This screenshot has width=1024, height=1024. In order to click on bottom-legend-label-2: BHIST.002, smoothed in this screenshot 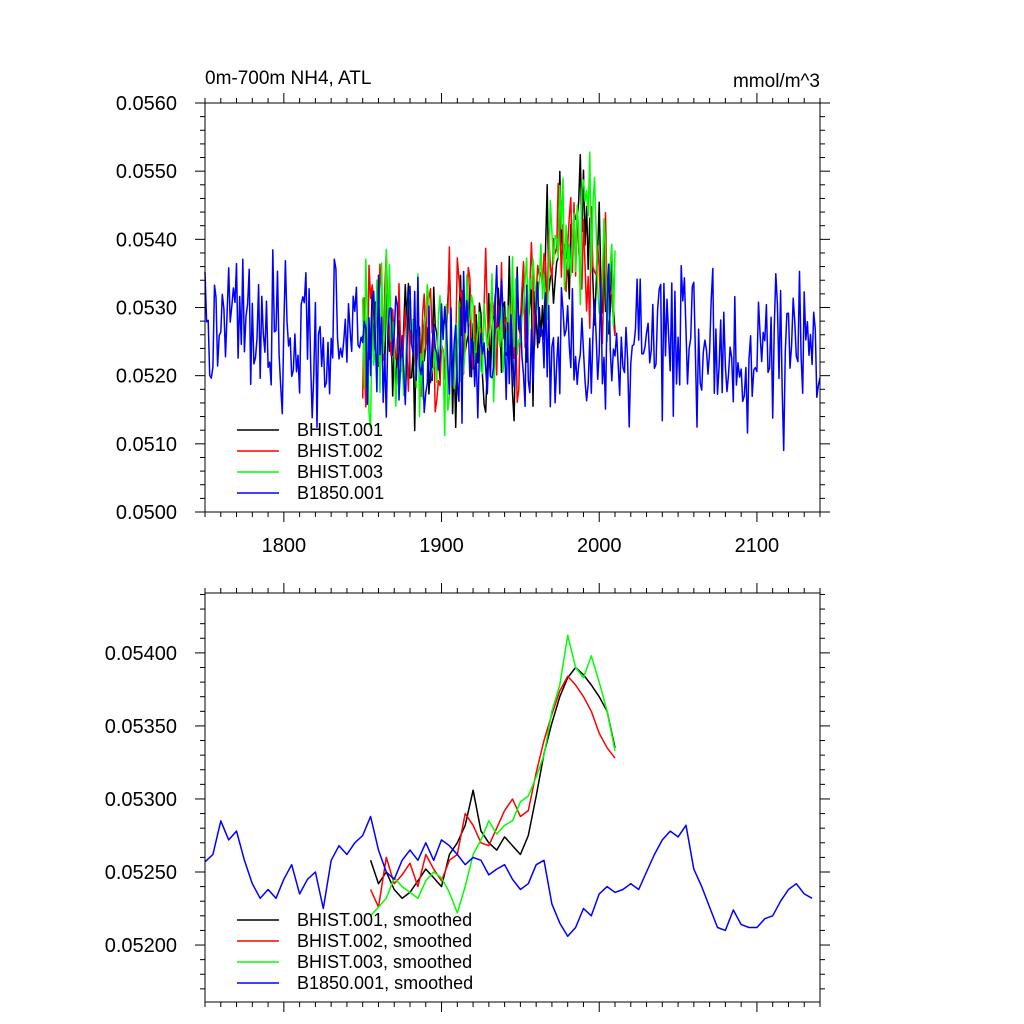, I will do `click(384, 941)`.